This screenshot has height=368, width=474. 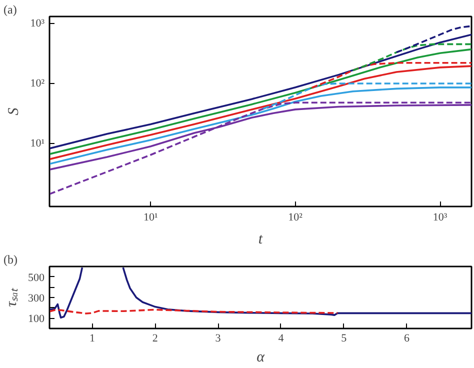 I want to click on x-axis-title: α, so click(x=261, y=358).